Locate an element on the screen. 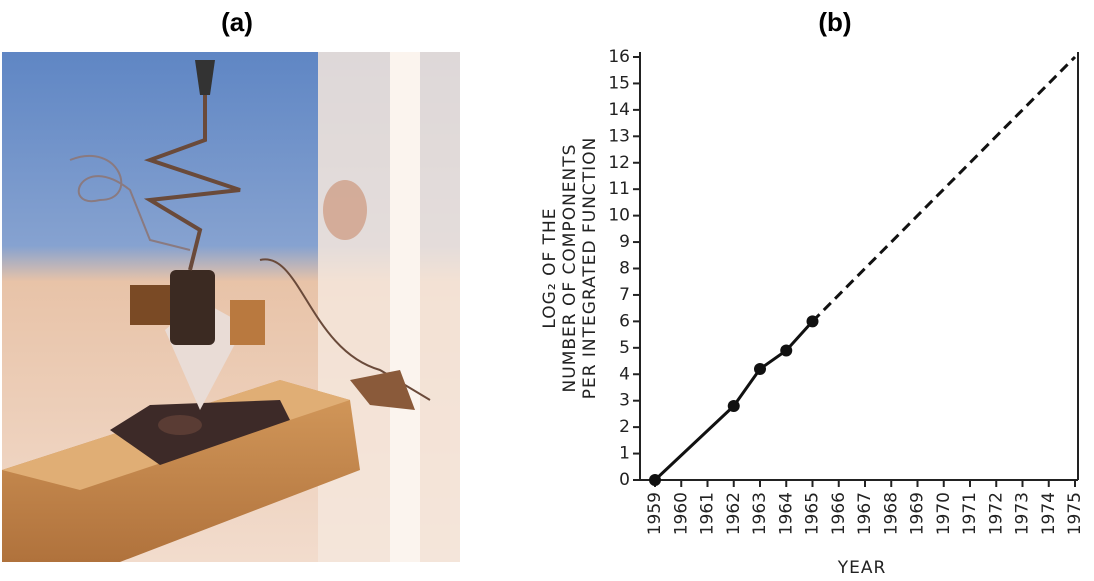  y-axis-label: PER INTEGRATED FUNCTION is located at coordinates (590, 268).